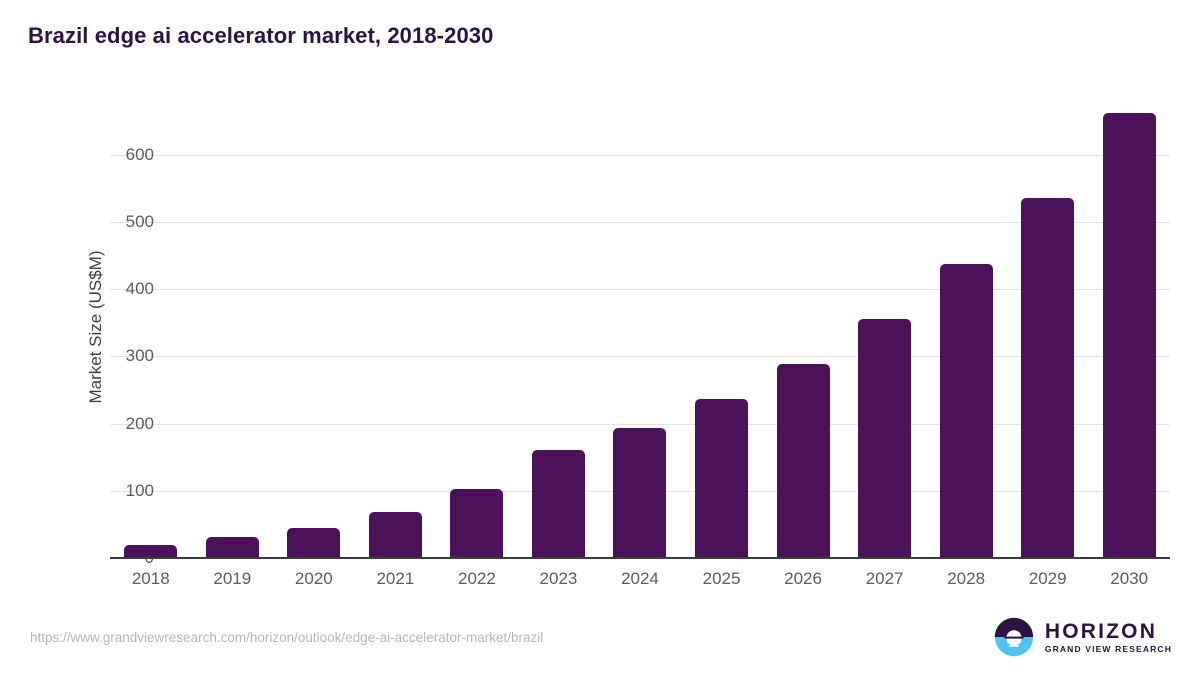 The image size is (1200, 675). What do you see at coordinates (139, 154) in the screenshot?
I see `y-axis-tick: 600` at bounding box center [139, 154].